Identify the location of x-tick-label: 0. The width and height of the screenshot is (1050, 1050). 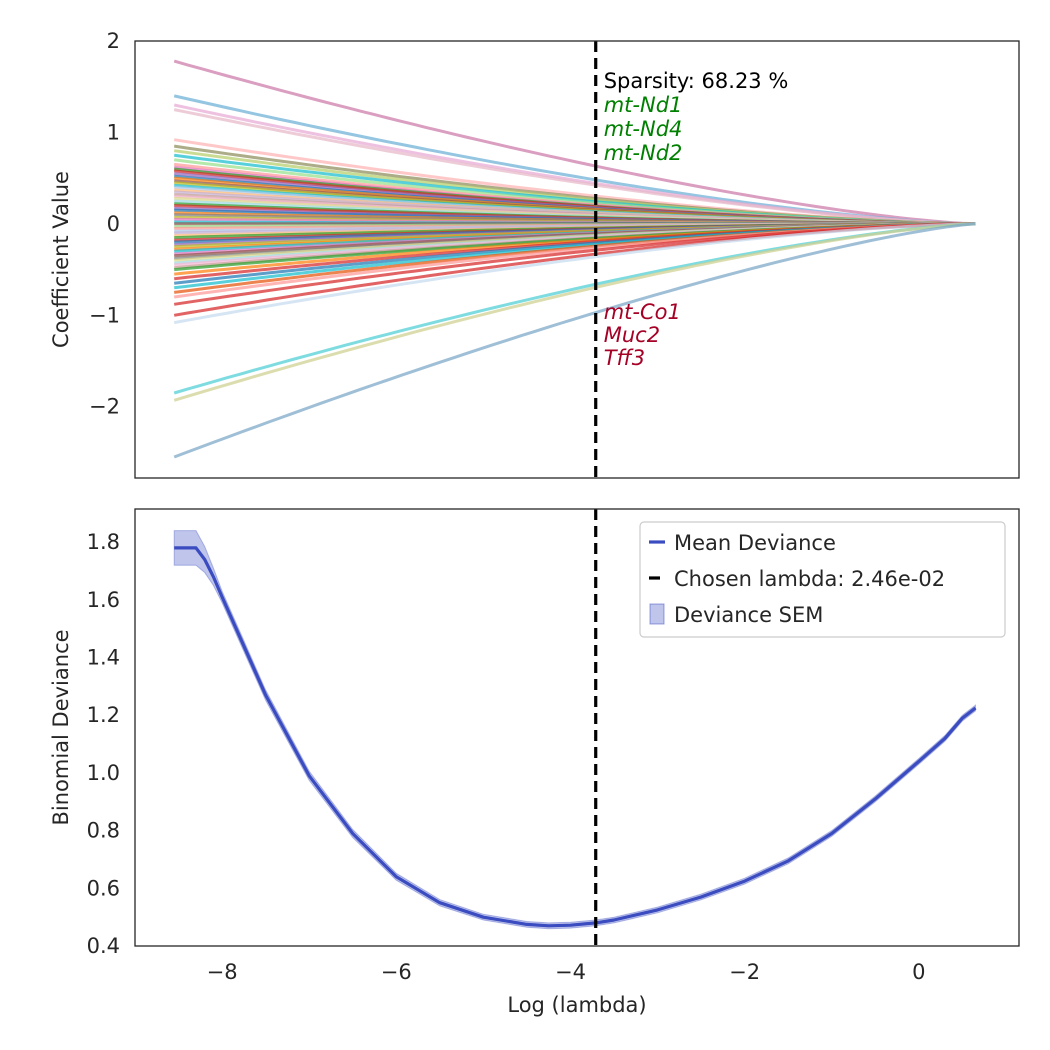
(918, 972).